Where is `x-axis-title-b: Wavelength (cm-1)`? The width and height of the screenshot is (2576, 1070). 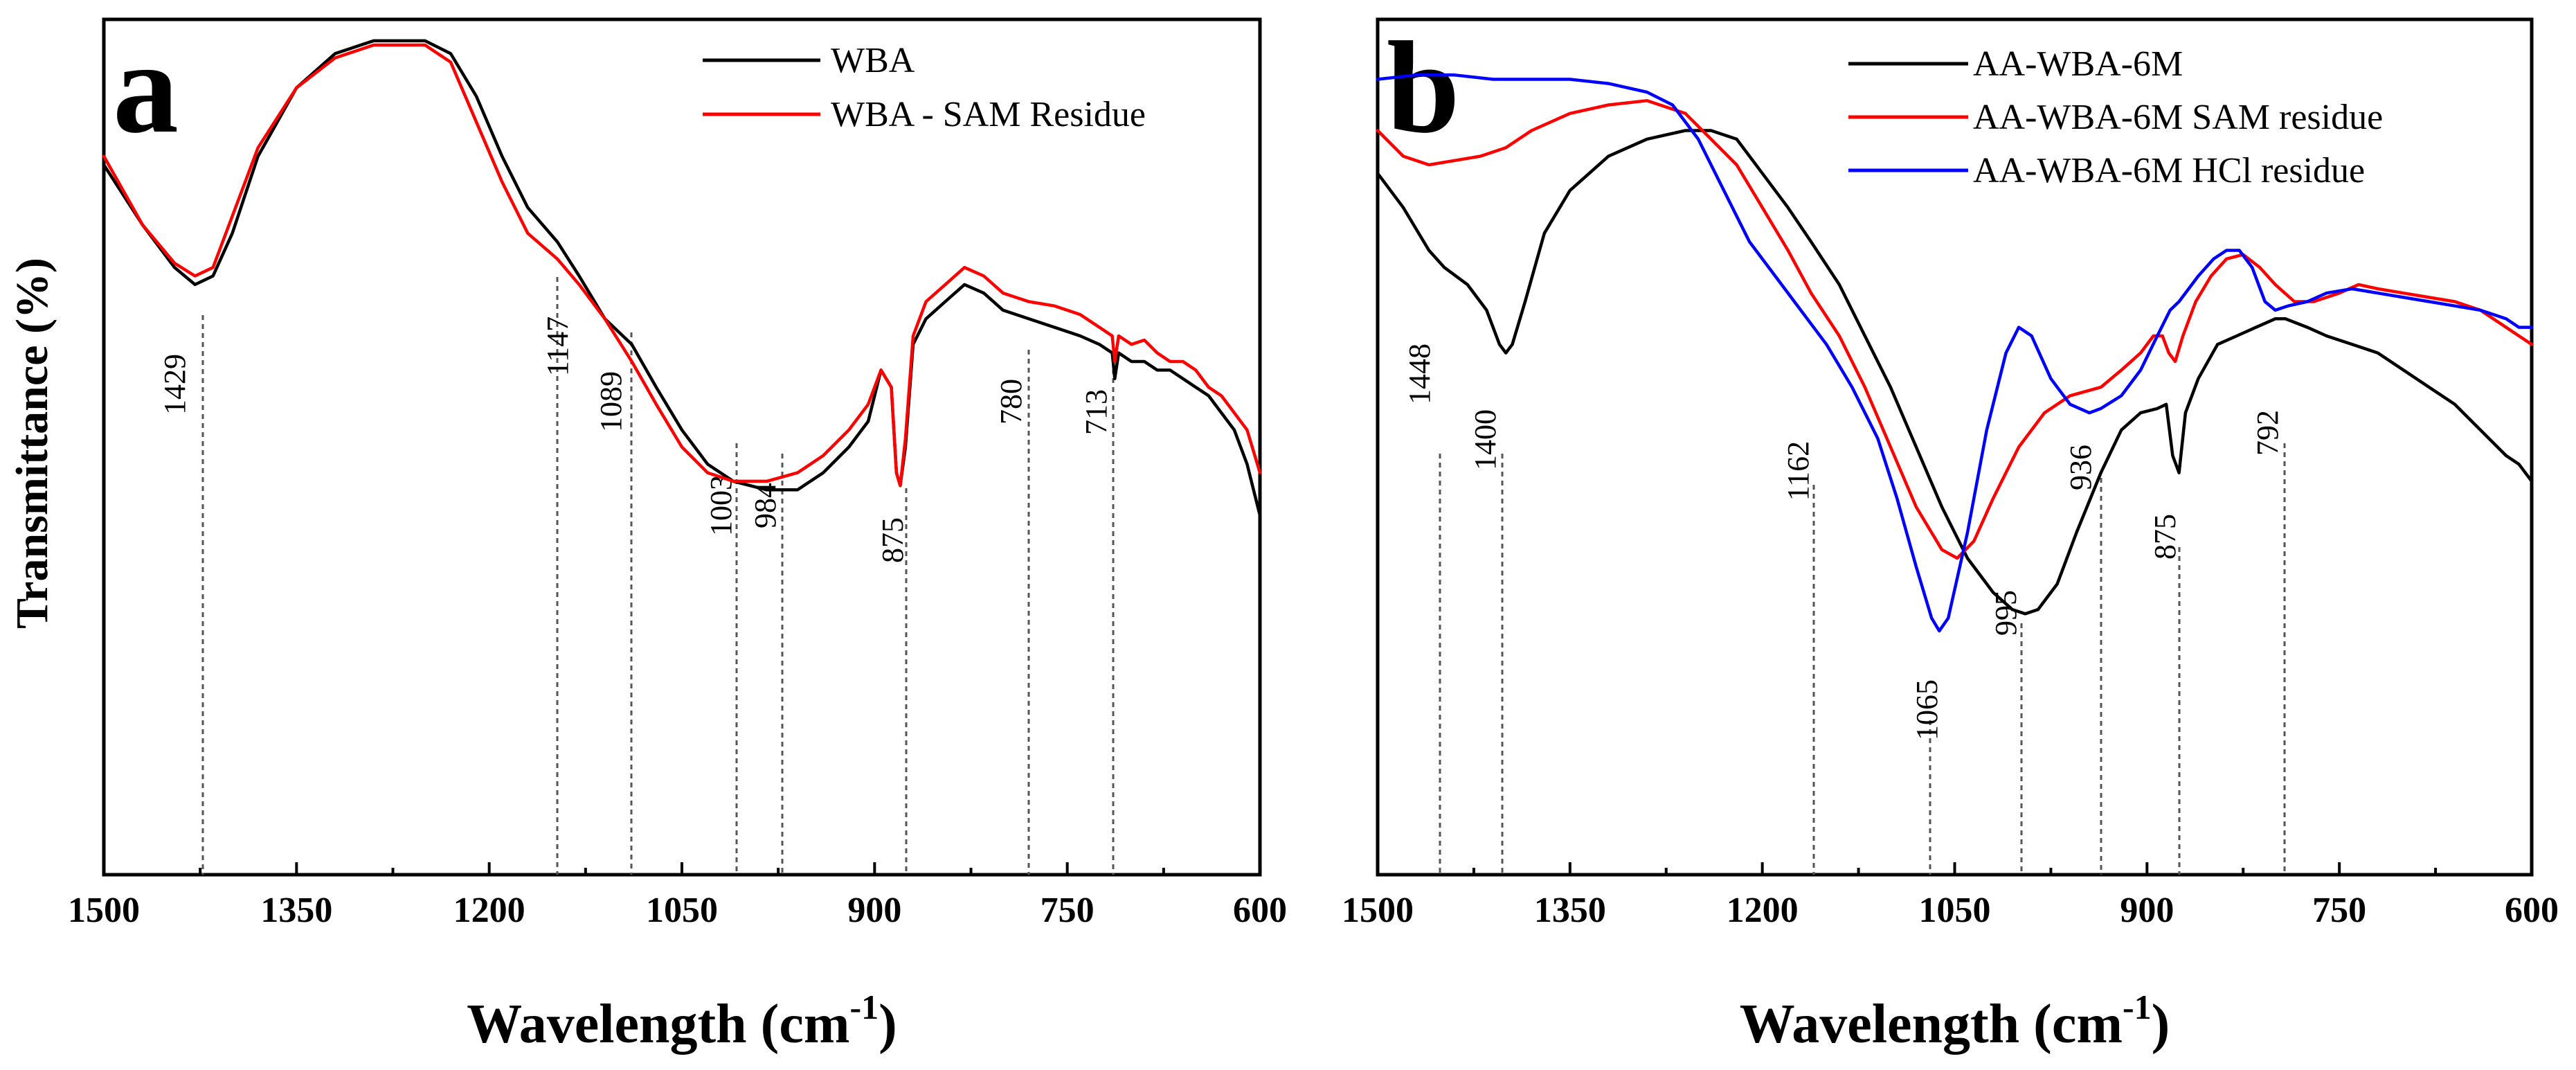 x-axis-title-b: Wavelength (cm-1) is located at coordinates (1955, 1021).